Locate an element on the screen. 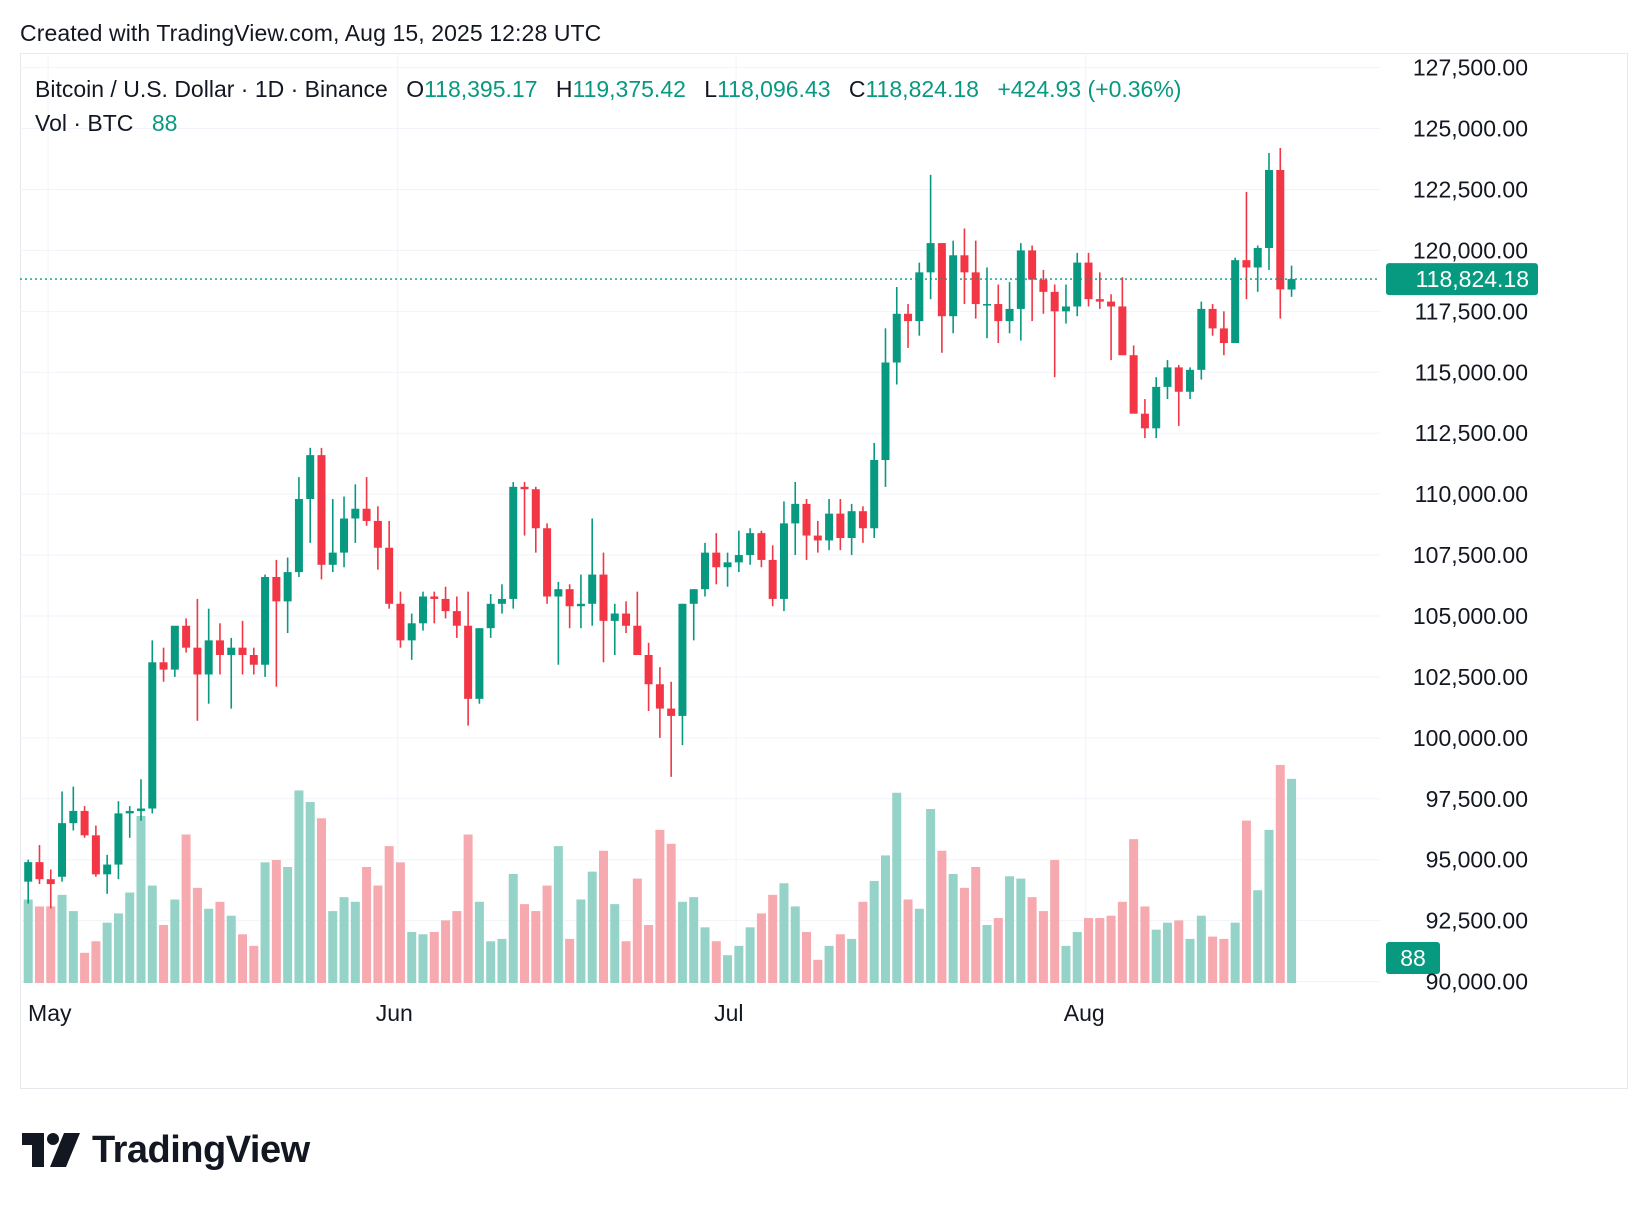  symbol-name: Bitcoin / U.S. Dollar · 1D · Binance is located at coordinates (211, 89).